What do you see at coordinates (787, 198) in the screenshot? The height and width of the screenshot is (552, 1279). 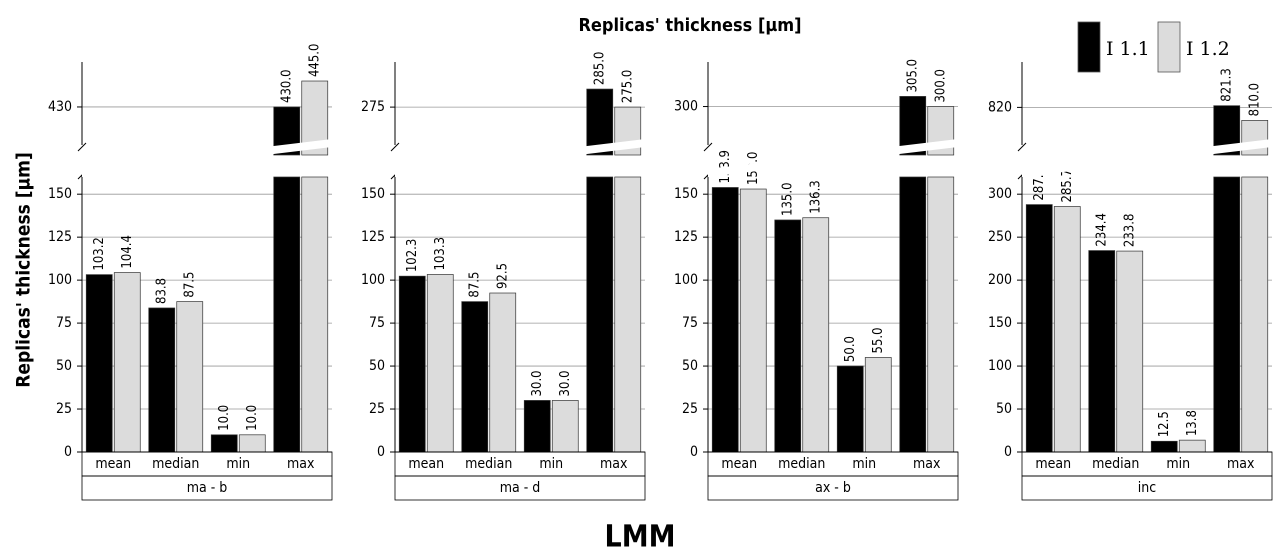 I see `data-label: 135.0` at bounding box center [787, 198].